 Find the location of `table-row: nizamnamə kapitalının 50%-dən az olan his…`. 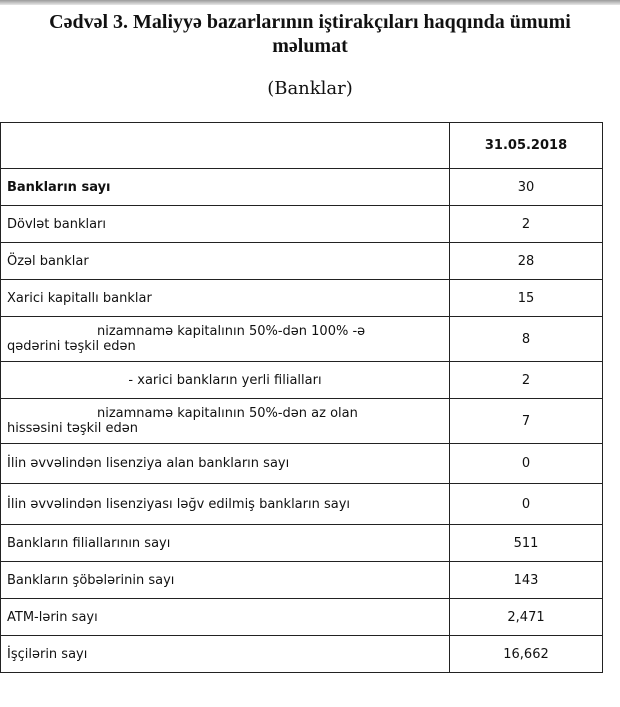

table-row: nizamnamə kapitalının 50%-dən az olan his… is located at coordinates (301, 421).